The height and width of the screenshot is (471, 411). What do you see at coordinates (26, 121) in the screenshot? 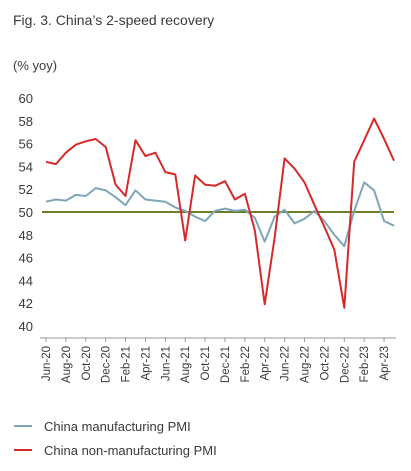
I see `y-tick-label: 58` at bounding box center [26, 121].